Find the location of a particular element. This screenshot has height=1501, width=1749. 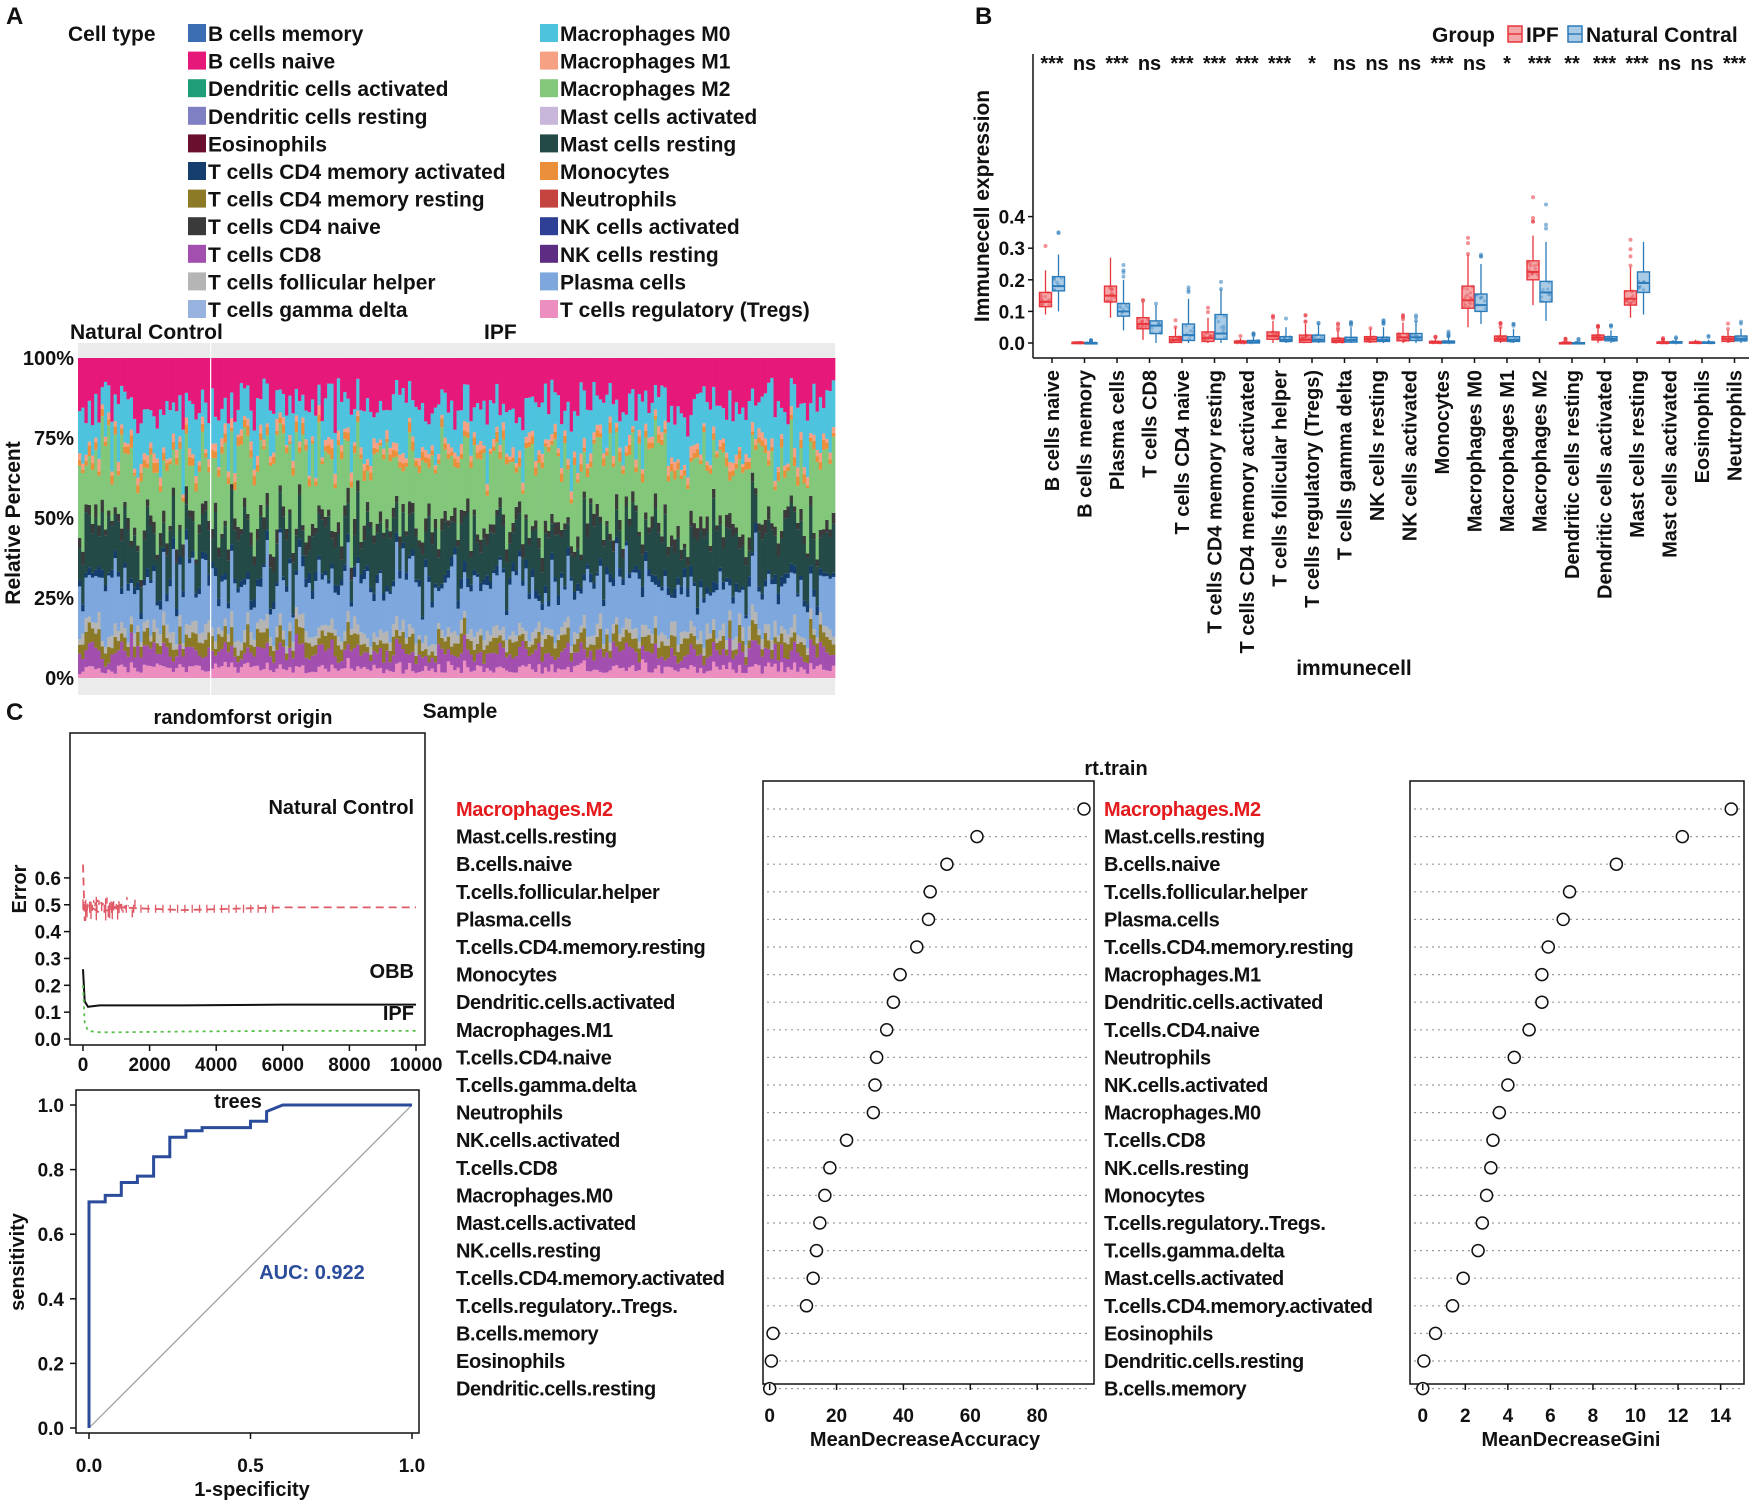

dot-point-dendritic-cells-activated is located at coordinates (1542, 1002).